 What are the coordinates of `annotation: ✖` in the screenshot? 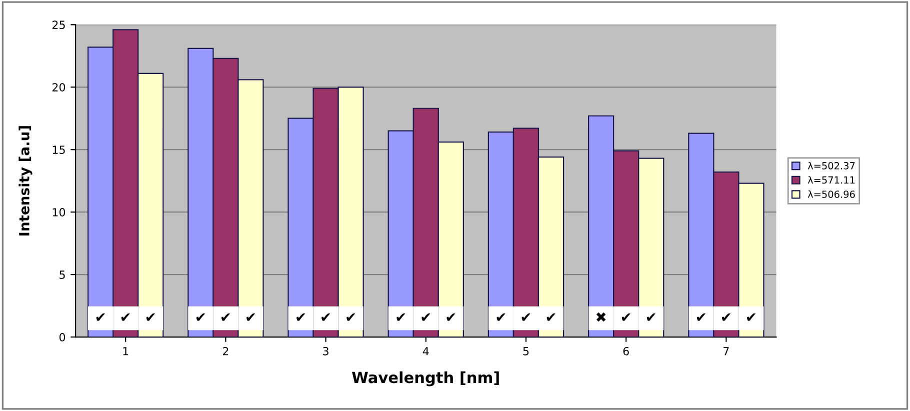 It's located at (601, 317).